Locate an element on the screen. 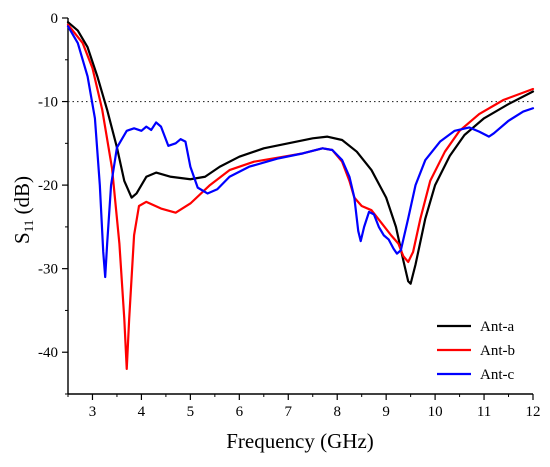  y-tick-label: -10 is located at coordinates (48, 103).